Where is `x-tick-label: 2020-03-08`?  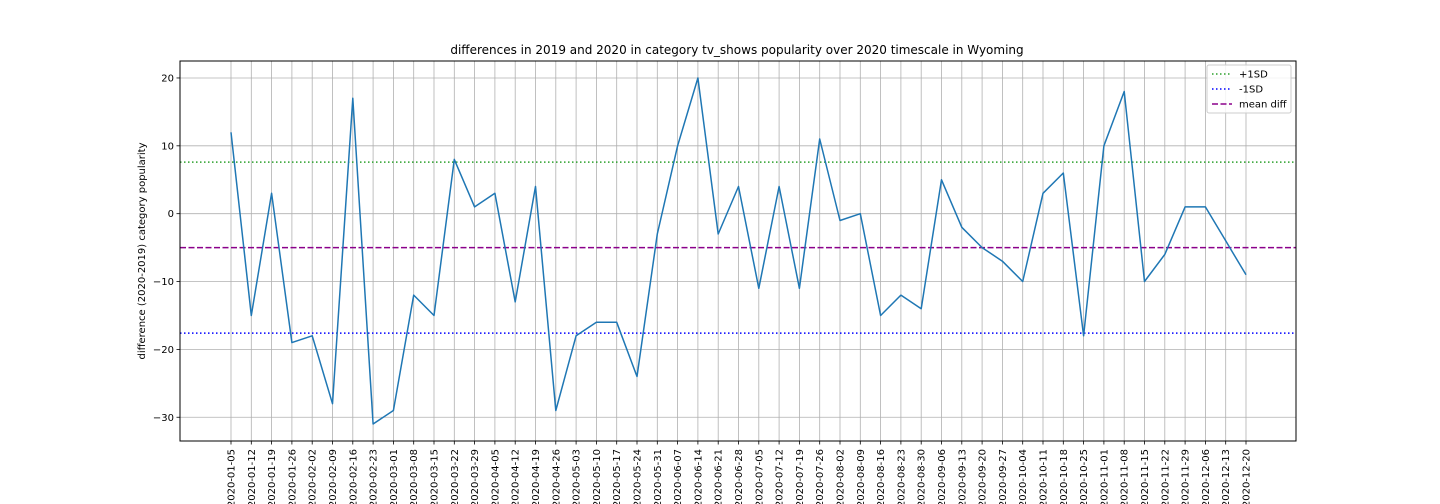
x-tick-label: 2020-03-08 is located at coordinates (414, 476).